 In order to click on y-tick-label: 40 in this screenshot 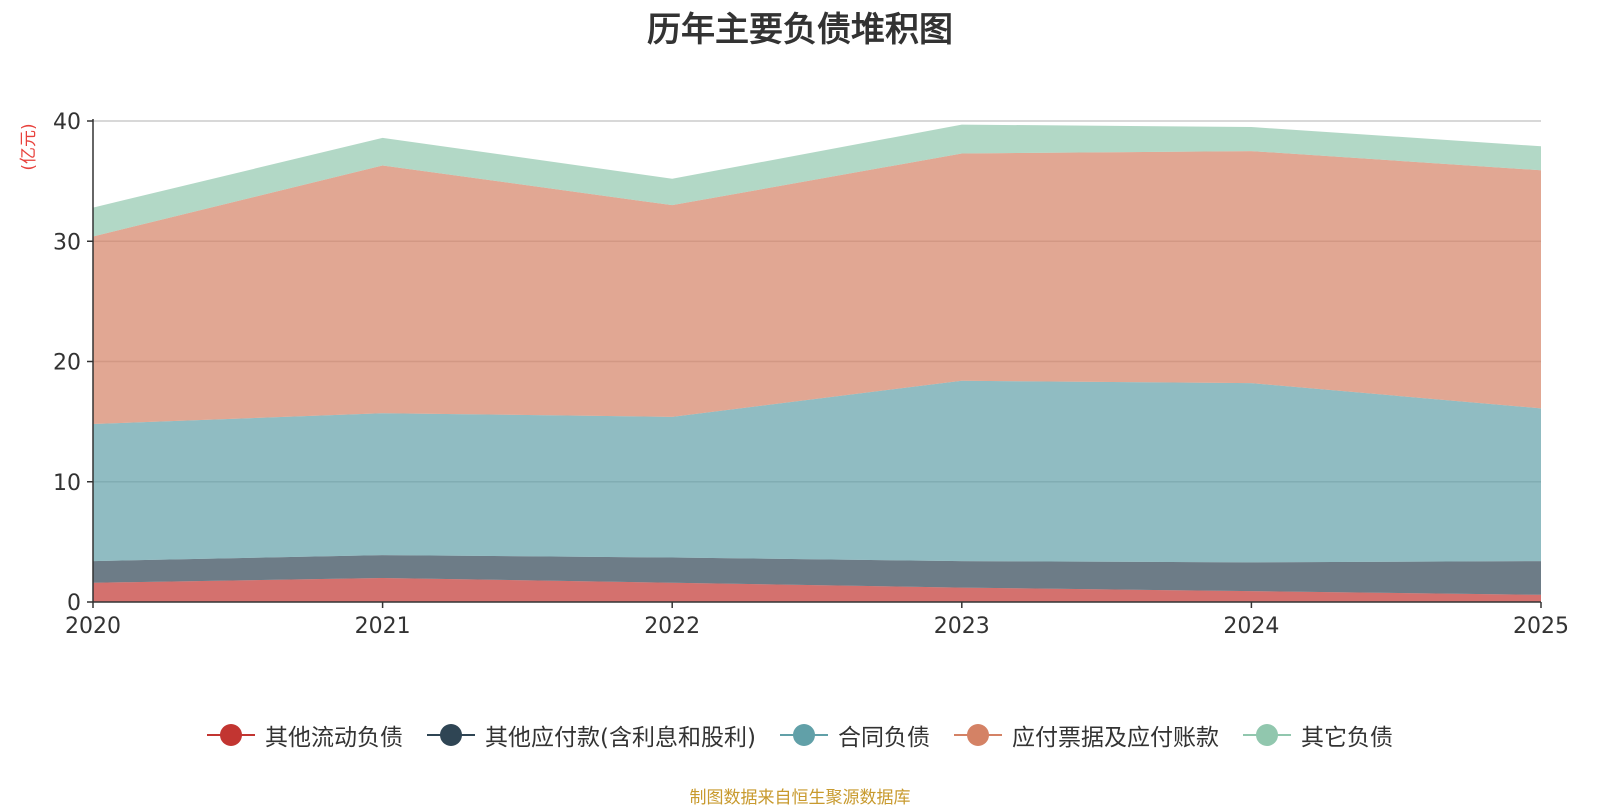, I will do `click(67, 122)`.